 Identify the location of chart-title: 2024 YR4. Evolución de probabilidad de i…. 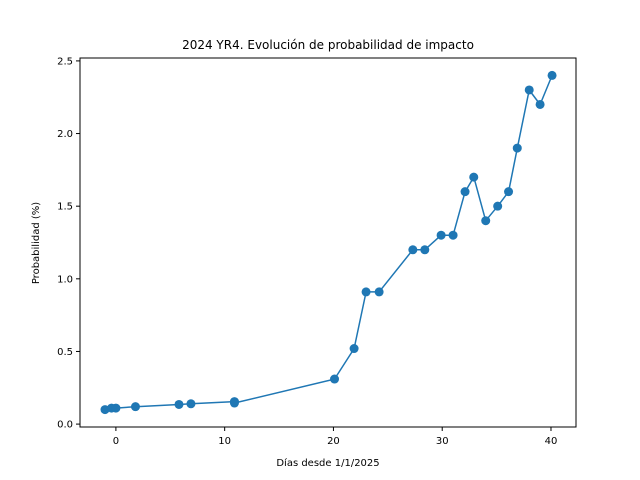
(328, 45).